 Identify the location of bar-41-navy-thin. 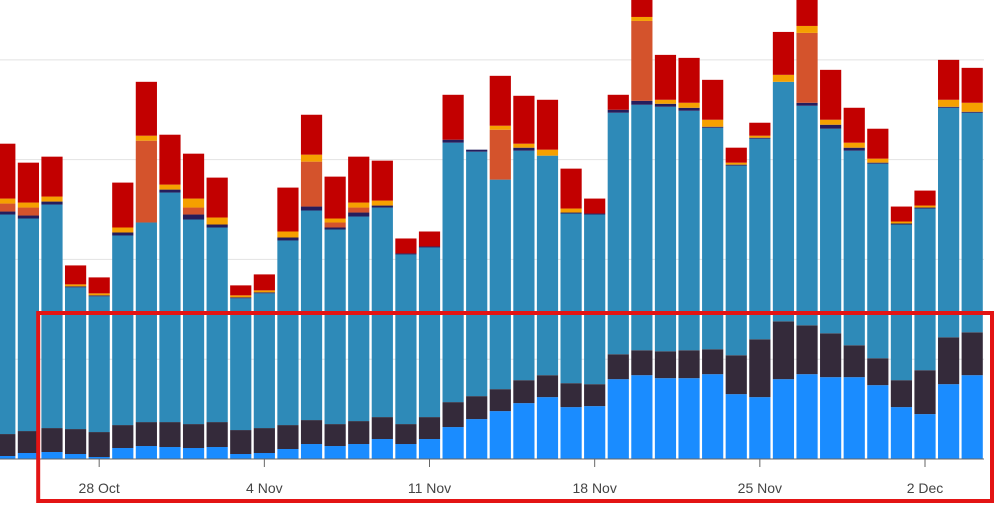
(972, 112).